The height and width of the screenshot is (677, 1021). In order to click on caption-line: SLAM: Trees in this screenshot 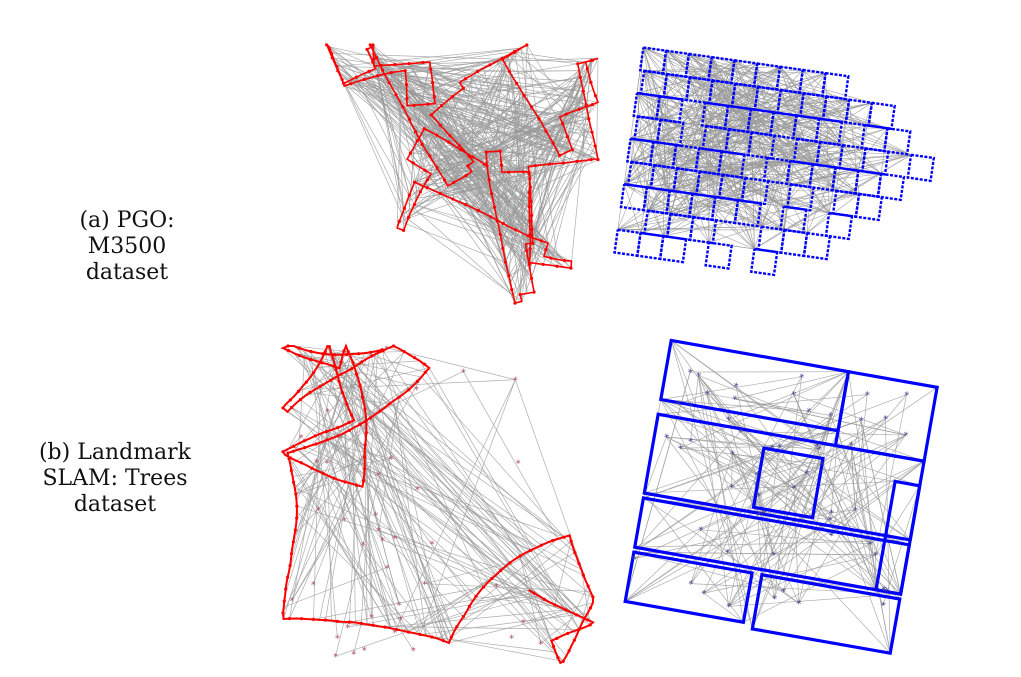, I will do `click(115, 478)`.